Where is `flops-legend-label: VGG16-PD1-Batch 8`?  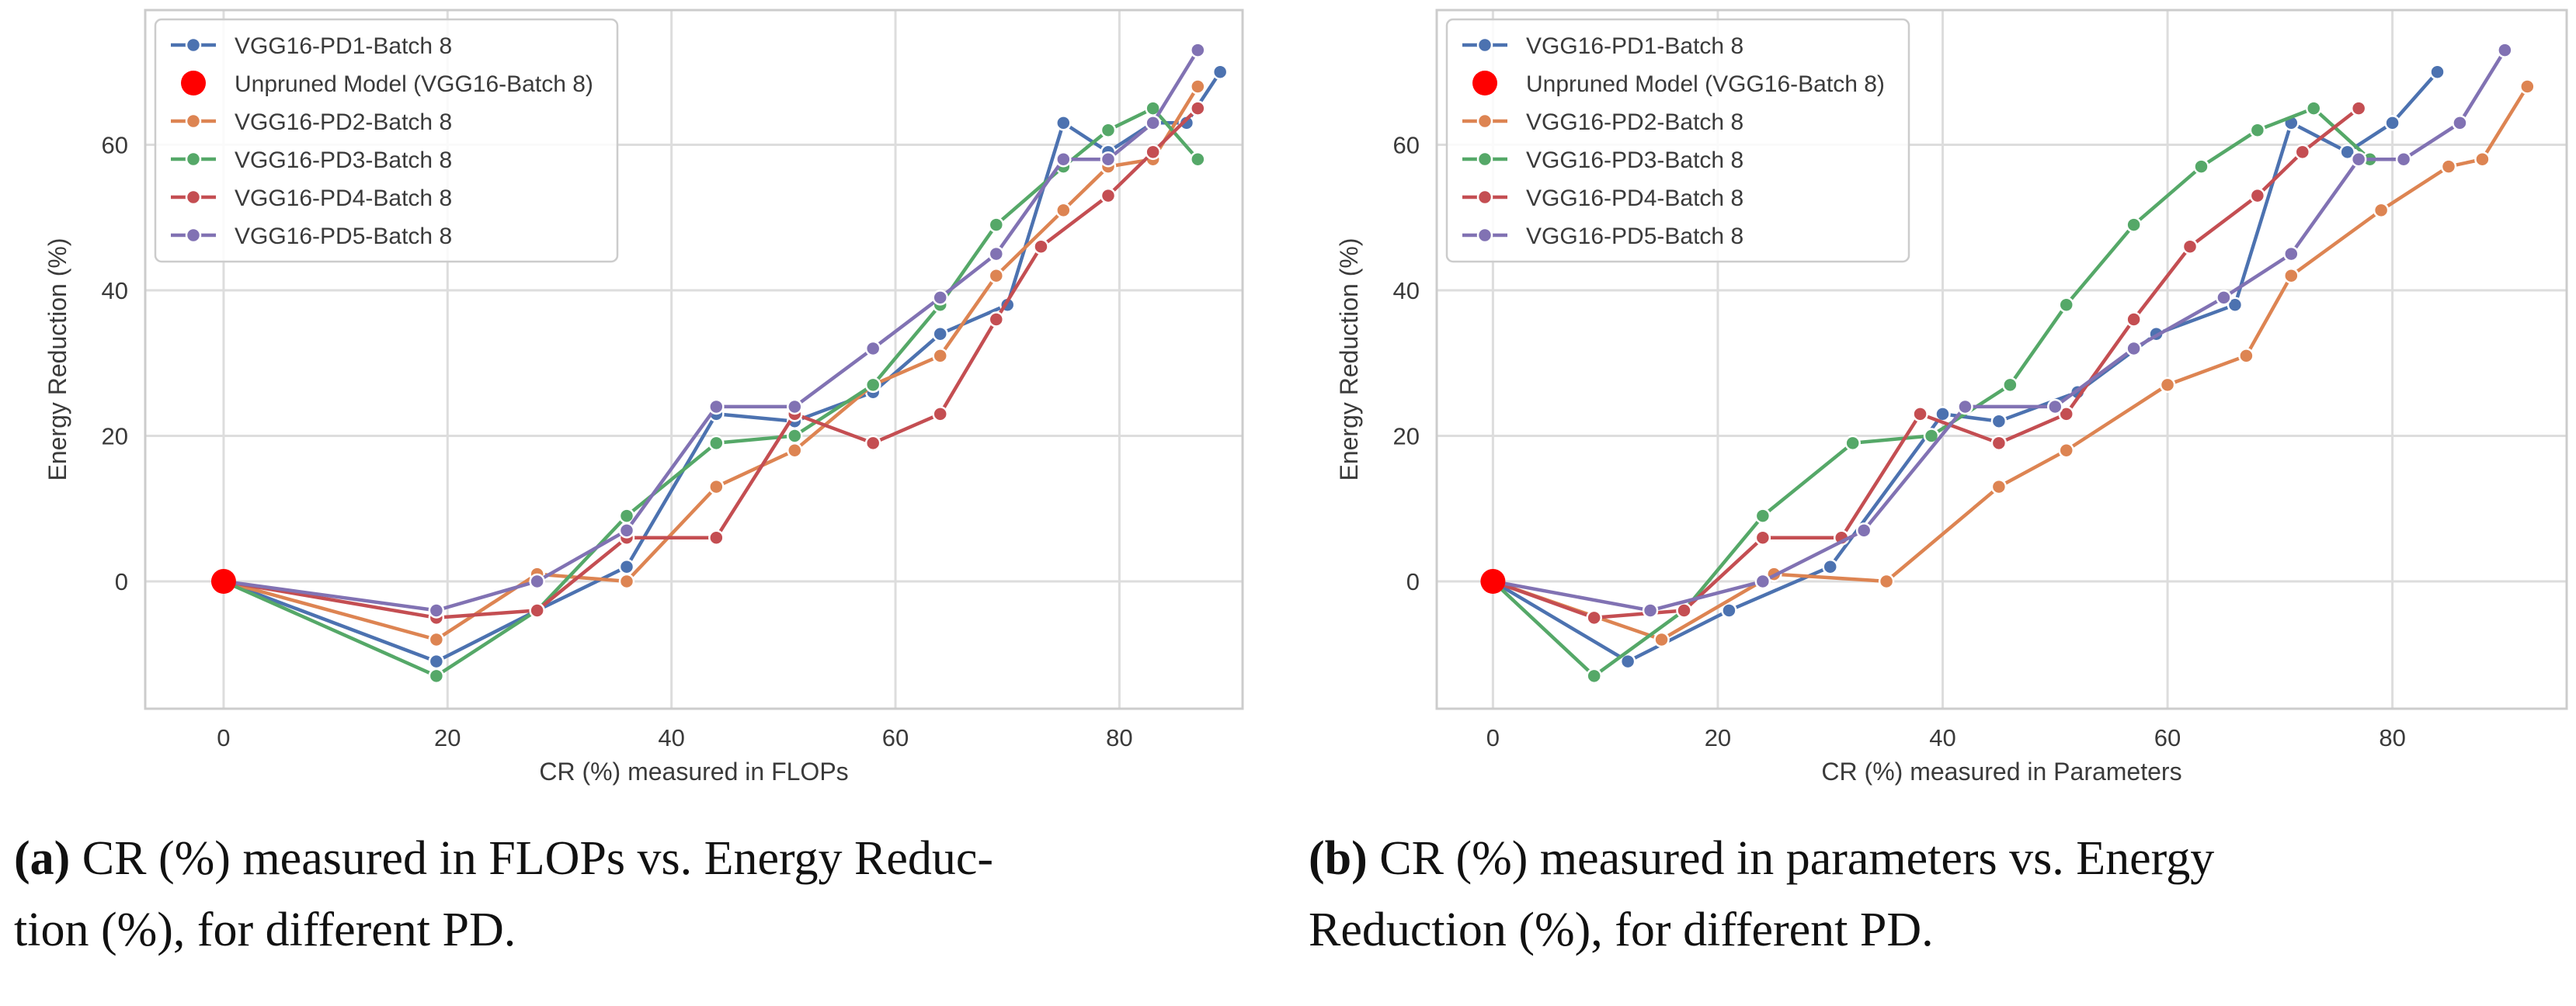 flops-legend-label: VGG16-PD1-Batch 8 is located at coordinates (343, 46).